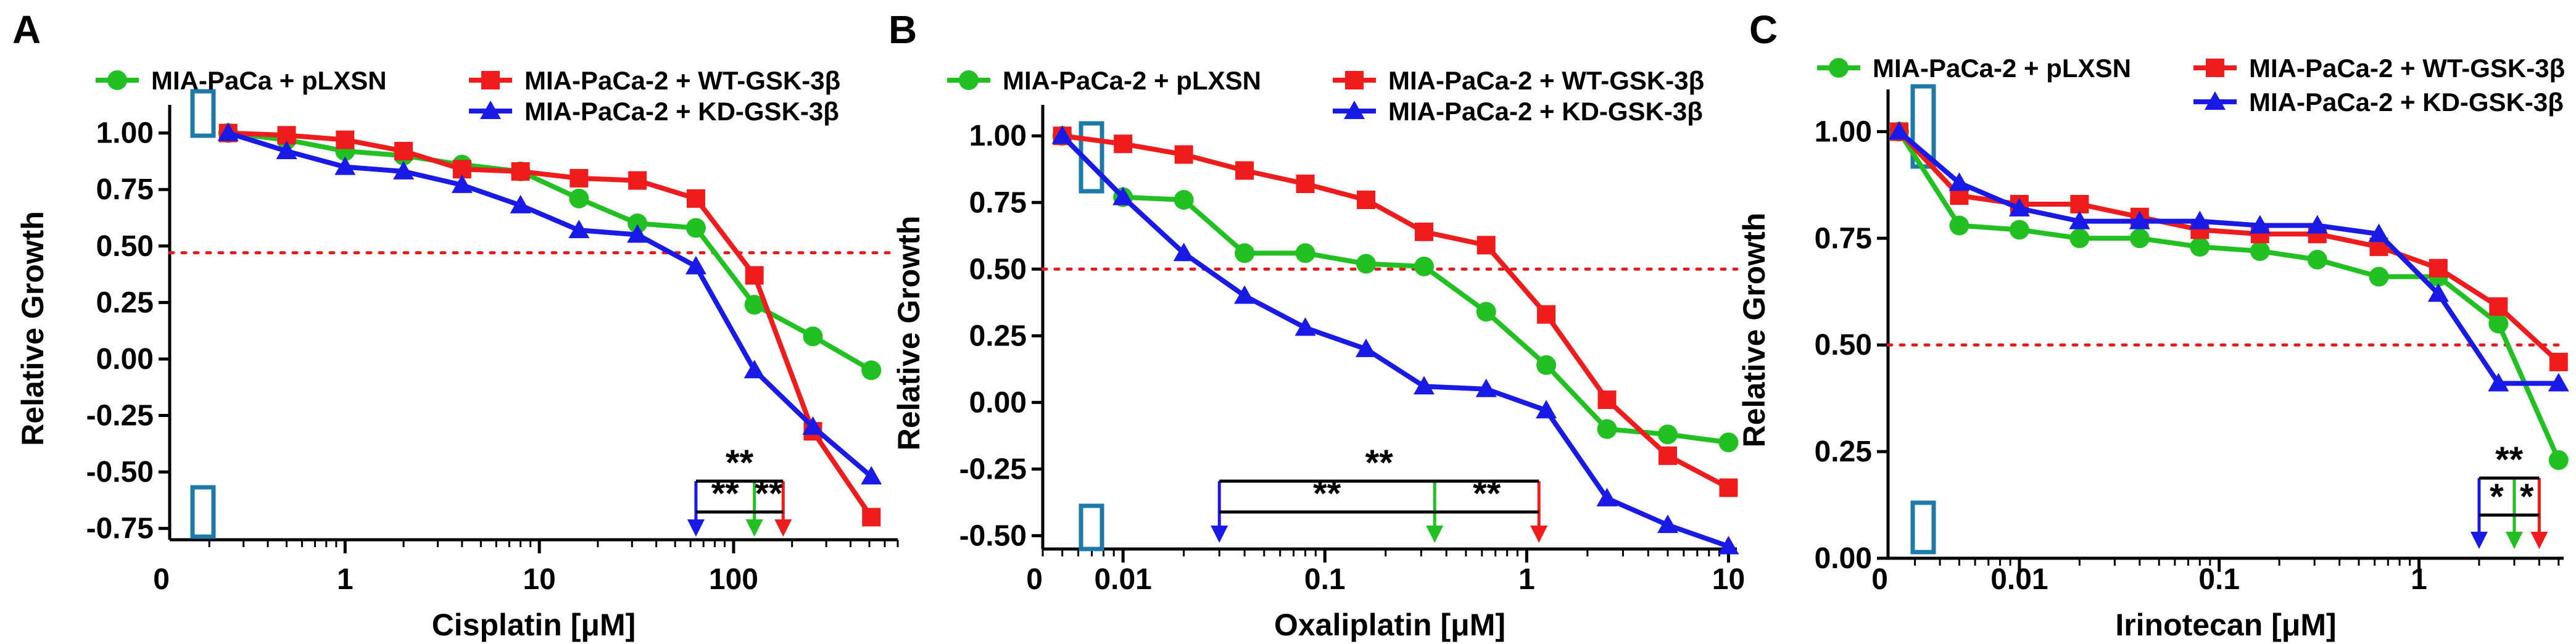  Describe the element at coordinates (269, 80) in the screenshot. I see `legend-label: MIA-PaCa + pLXSN` at that location.